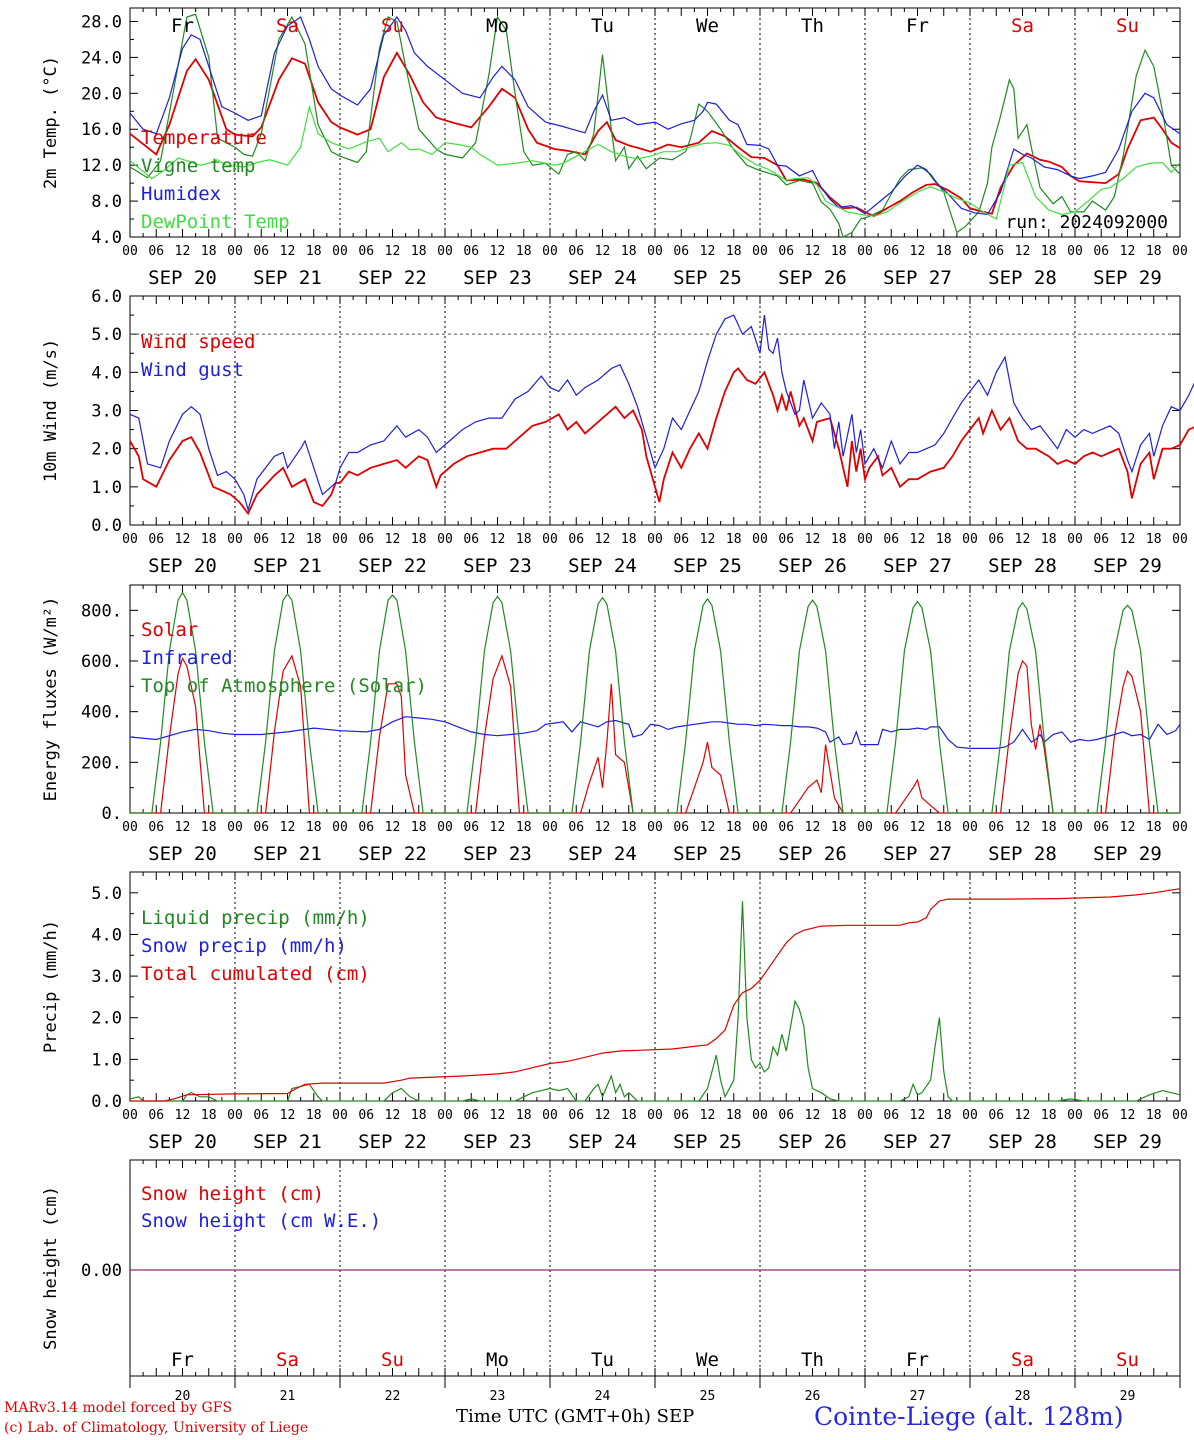 The height and width of the screenshot is (1440, 1194). Describe the element at coordinates (1086, 222) in the screenshot. I see `run-annotation: run: 2024092000` at that location.